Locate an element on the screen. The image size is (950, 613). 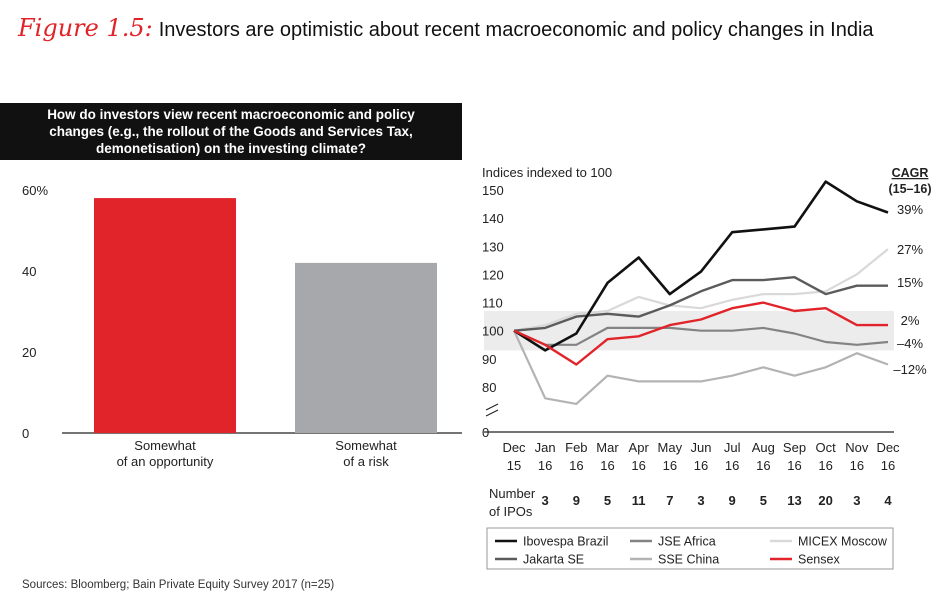
legend-label: Ibovespa Brazil is located at coordinates (565, 542).